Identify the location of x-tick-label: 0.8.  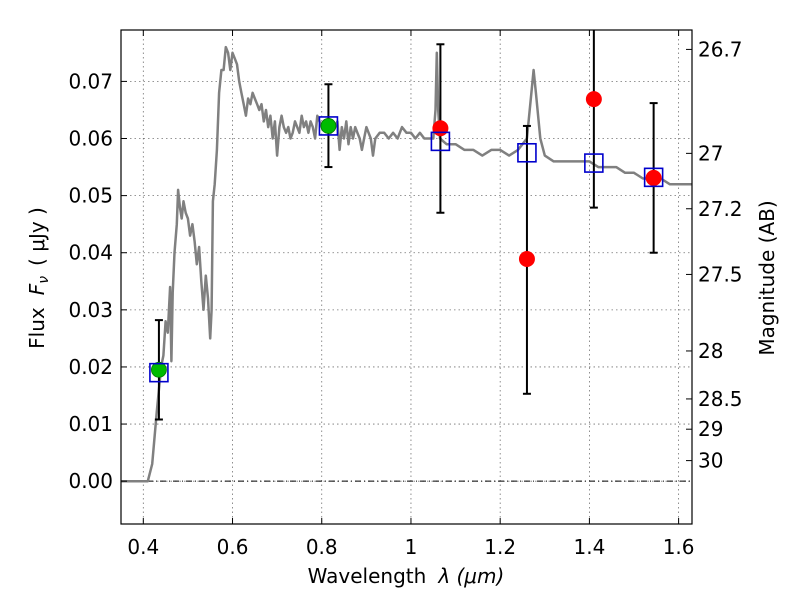
(322, 547).